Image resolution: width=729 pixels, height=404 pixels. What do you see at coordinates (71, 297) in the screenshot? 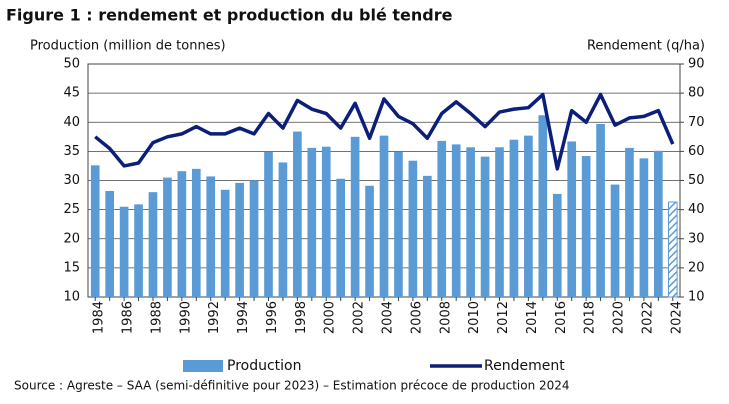
I see `y-tick-label: 10` at bounding box center [71, 297].